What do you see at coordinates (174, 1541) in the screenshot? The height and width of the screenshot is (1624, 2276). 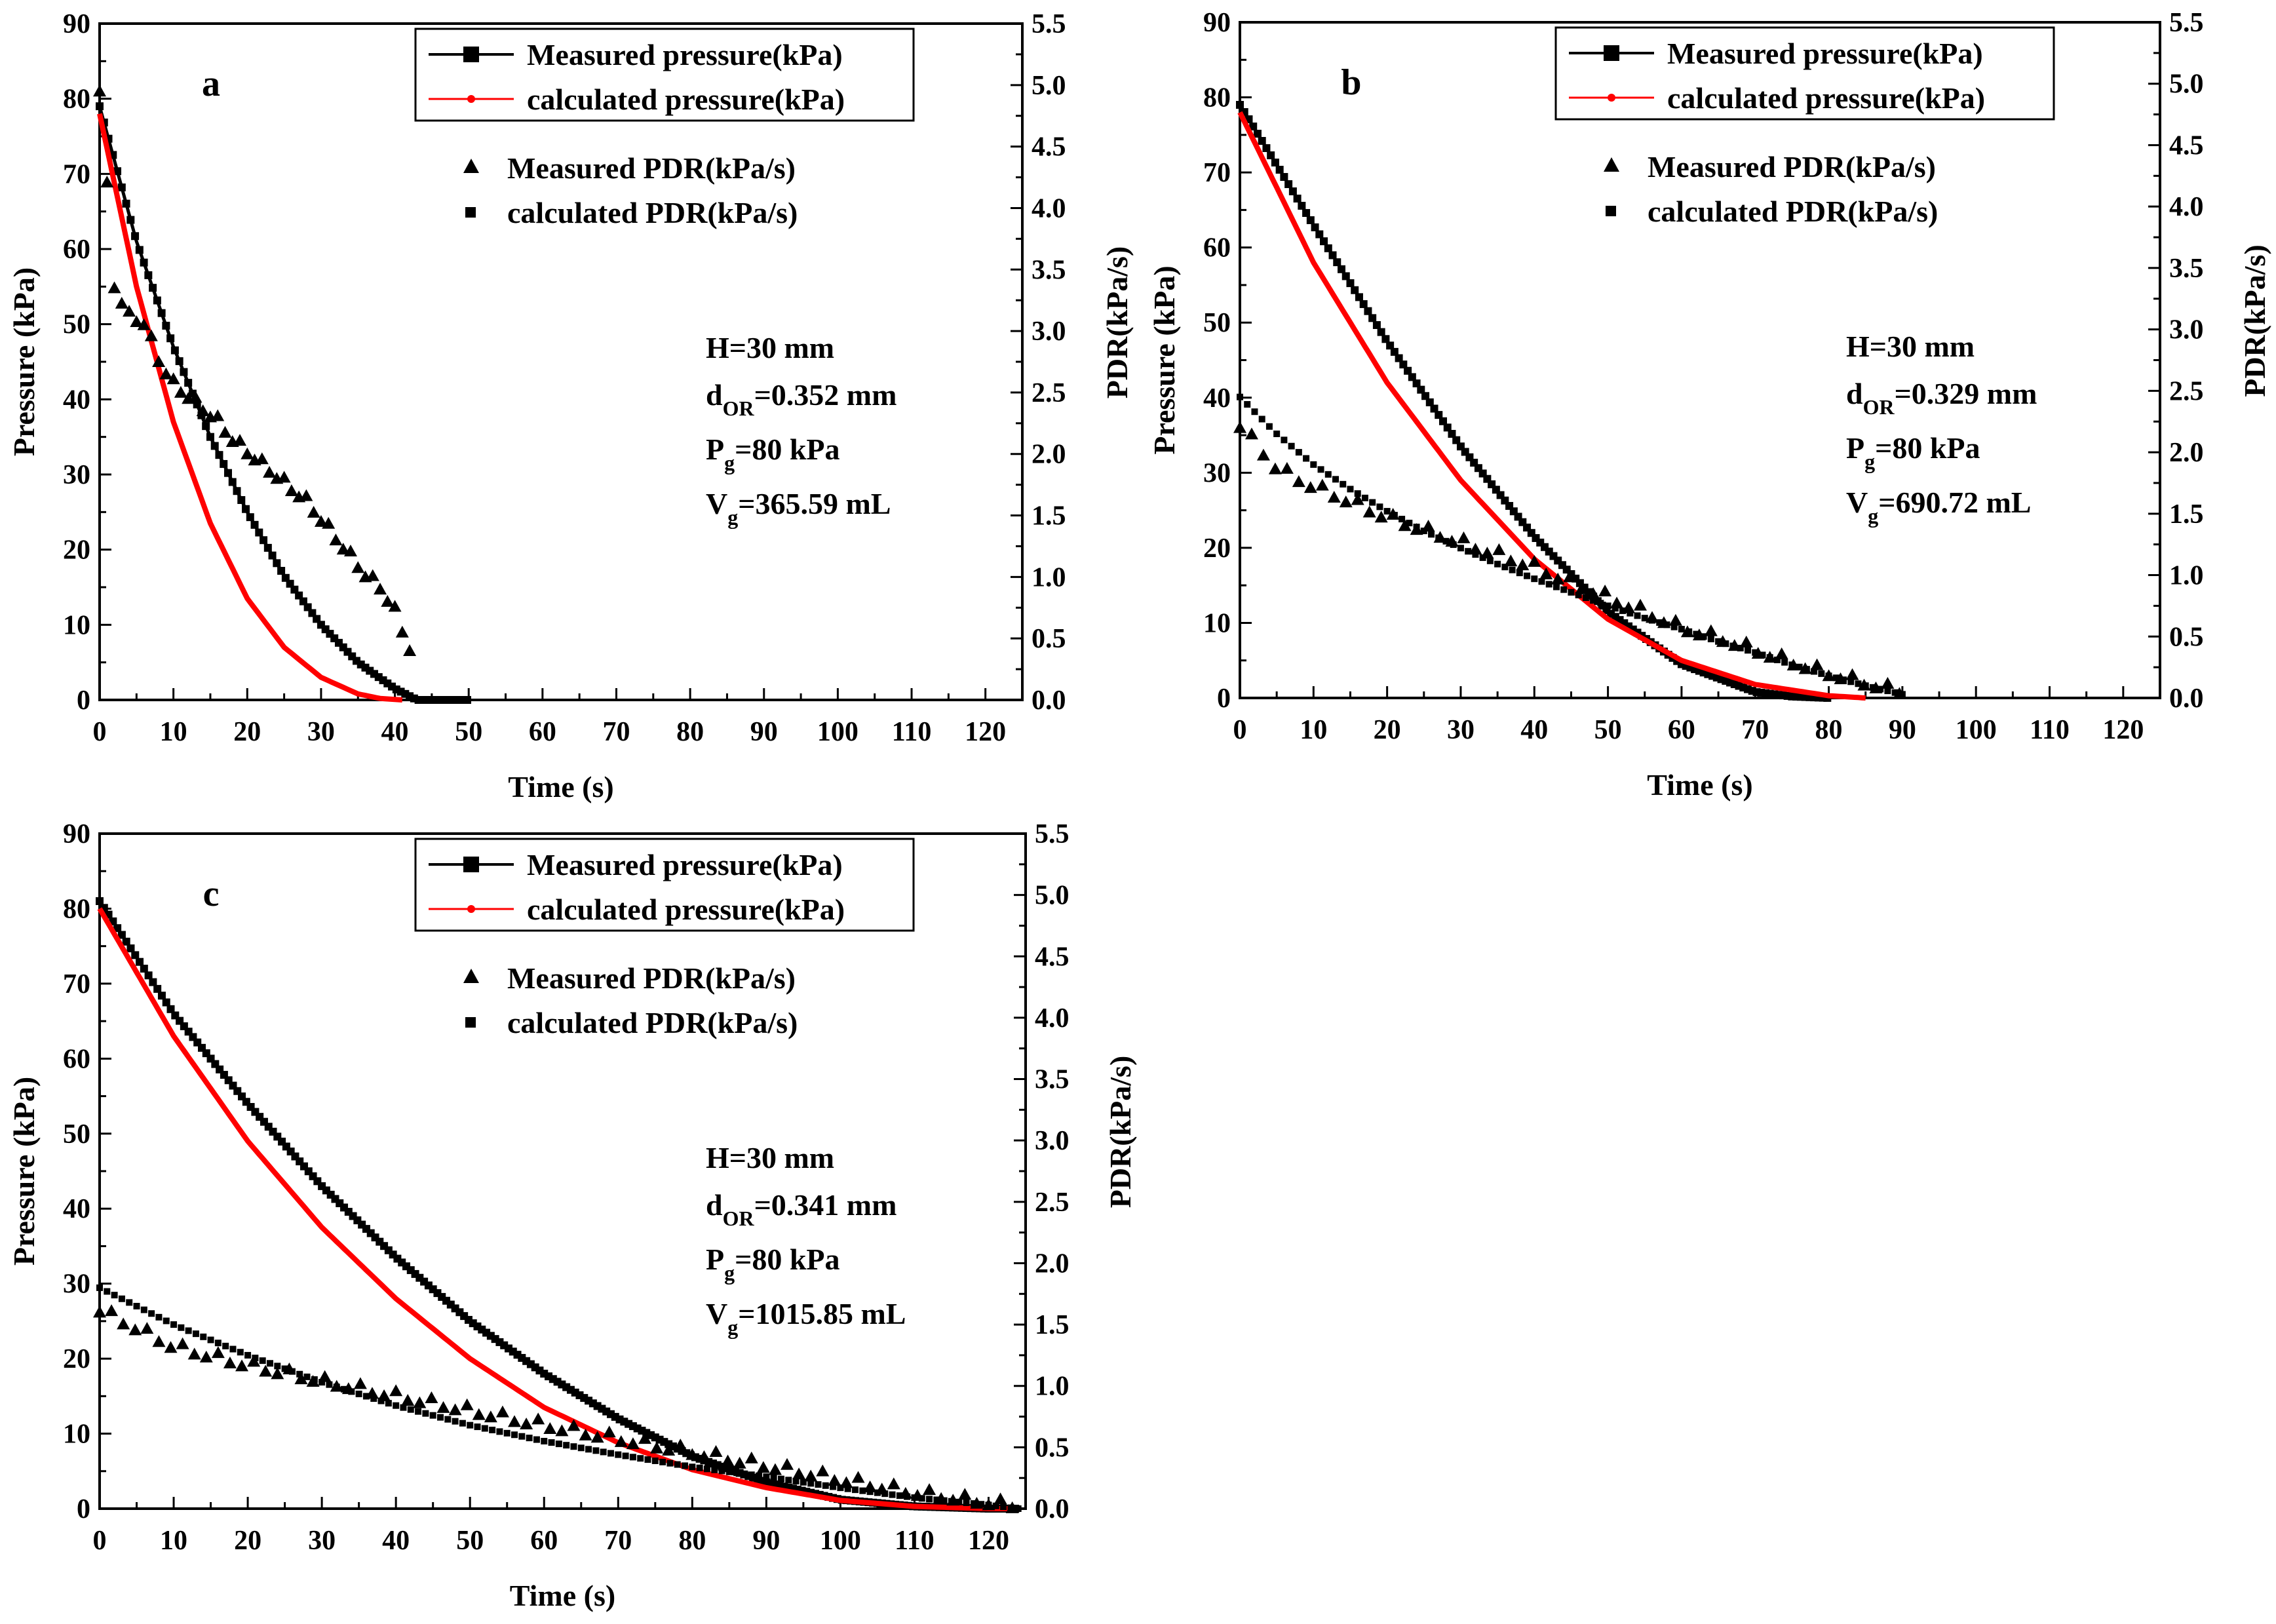 I see `x-tick-label: 10` at bounding box center [174, 1541].